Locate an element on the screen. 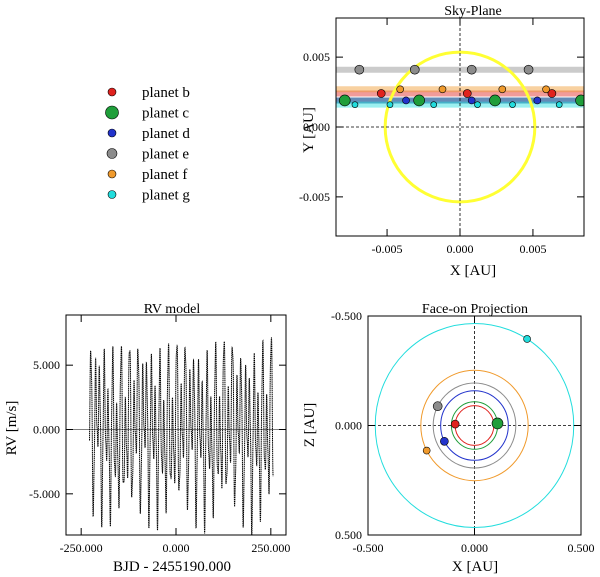  face-on-xtick-label: 0.500 is located at coordinates (581, 548).